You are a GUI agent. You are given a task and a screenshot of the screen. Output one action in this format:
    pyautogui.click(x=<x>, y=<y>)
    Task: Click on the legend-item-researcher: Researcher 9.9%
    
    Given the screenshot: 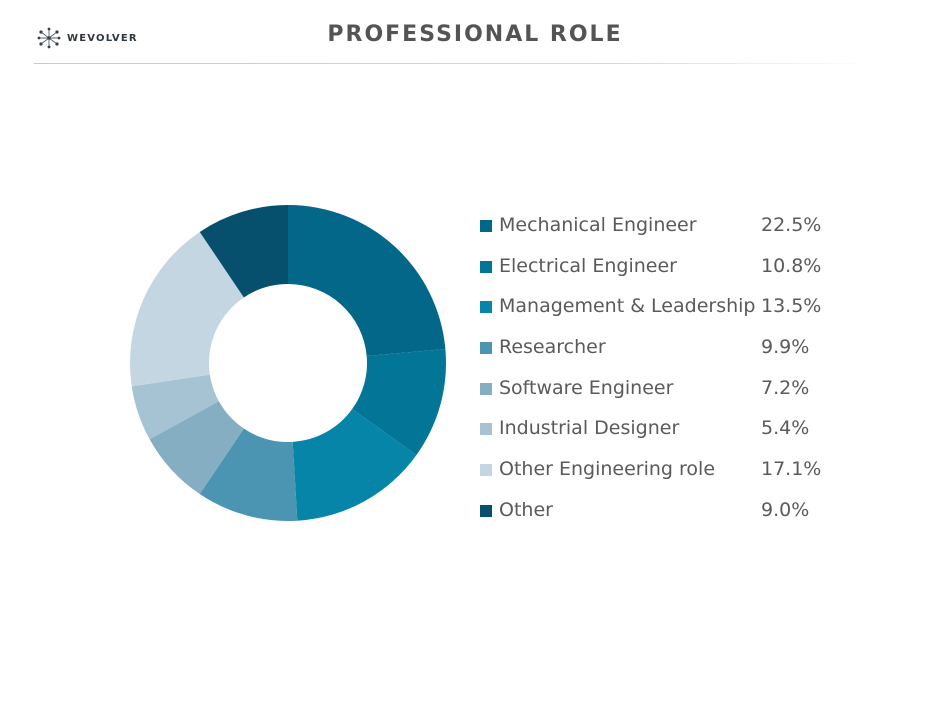 What is the action you would take?
    pyautogui.click(x=650, y=354)
    